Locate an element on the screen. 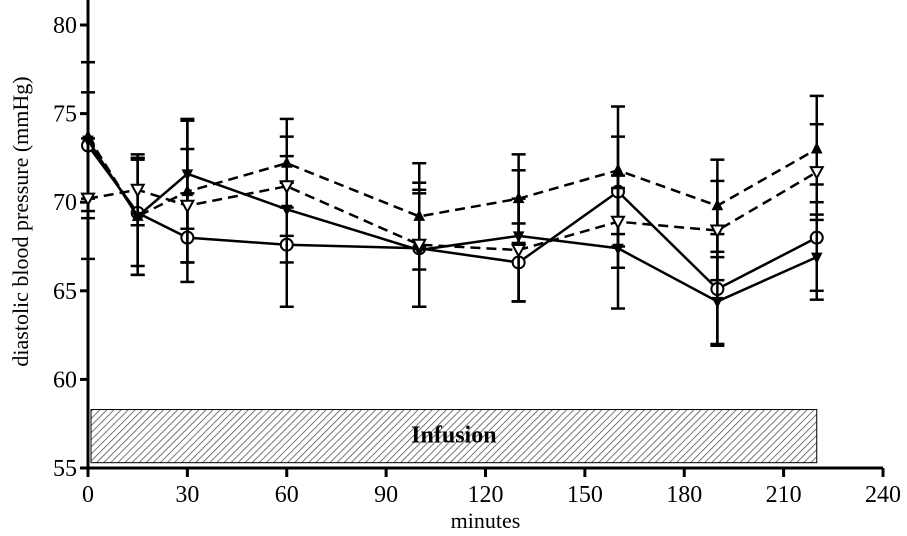  y-tick-label: 80 is located at coordinates (65, 26).